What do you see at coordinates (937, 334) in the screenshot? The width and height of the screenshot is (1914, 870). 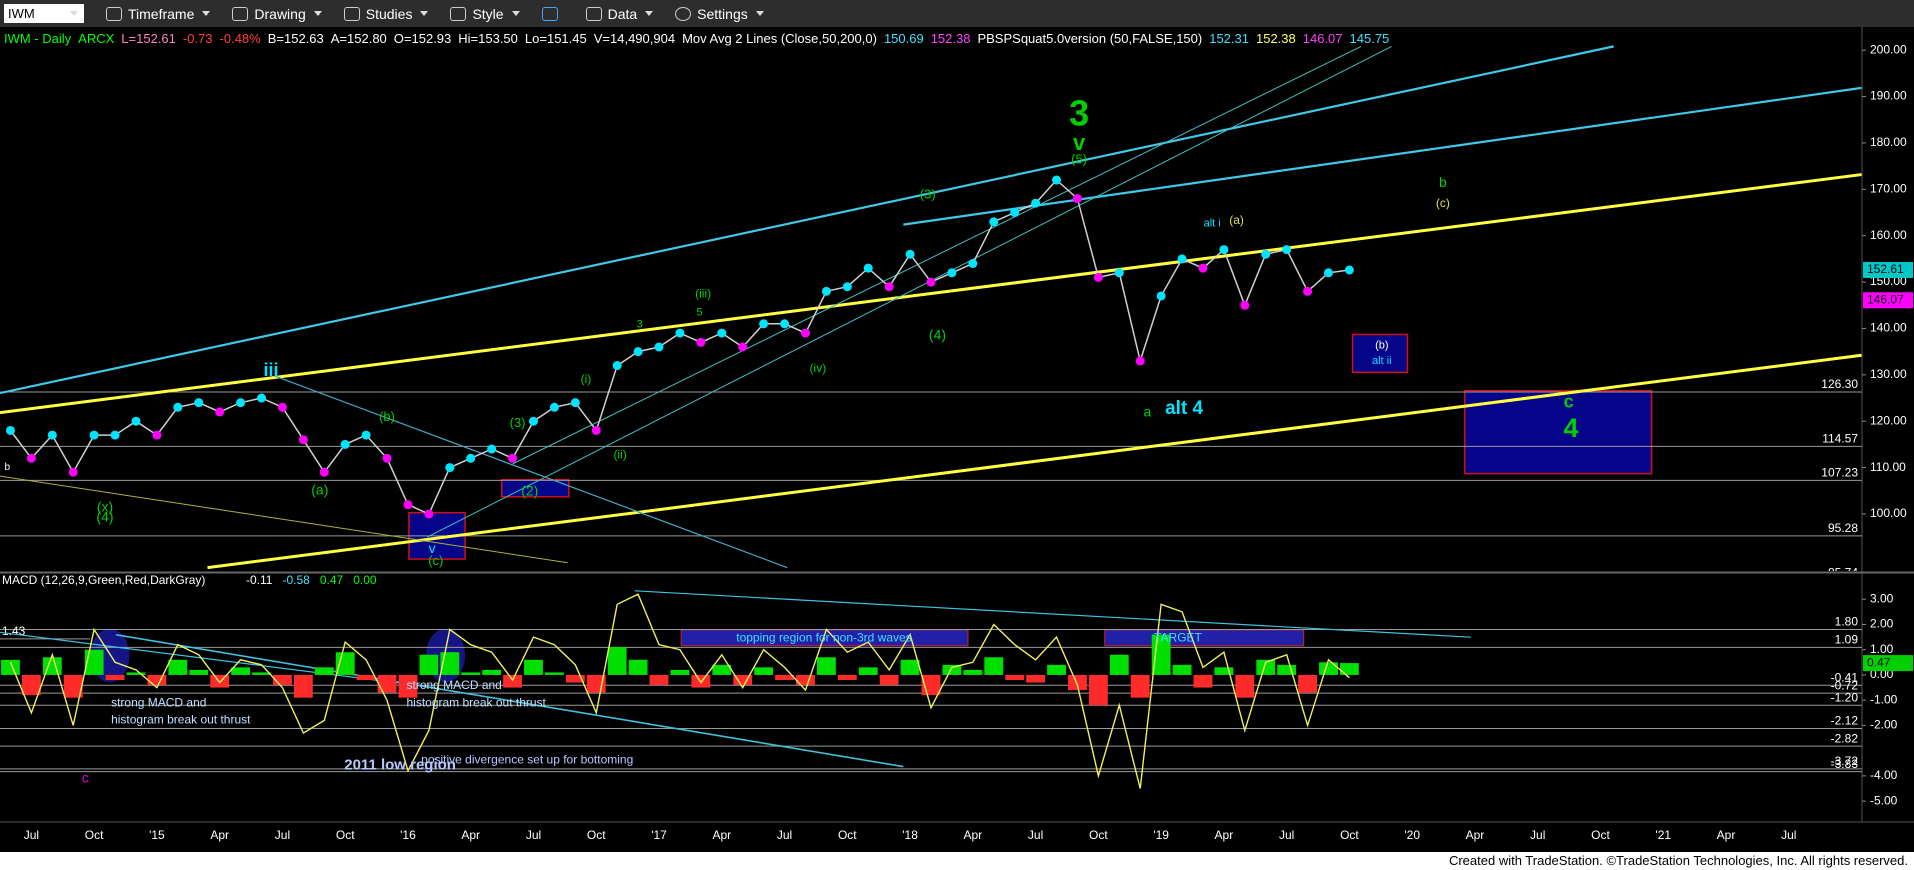 I see `annotation: (4)` at bounding box center [937, 334].